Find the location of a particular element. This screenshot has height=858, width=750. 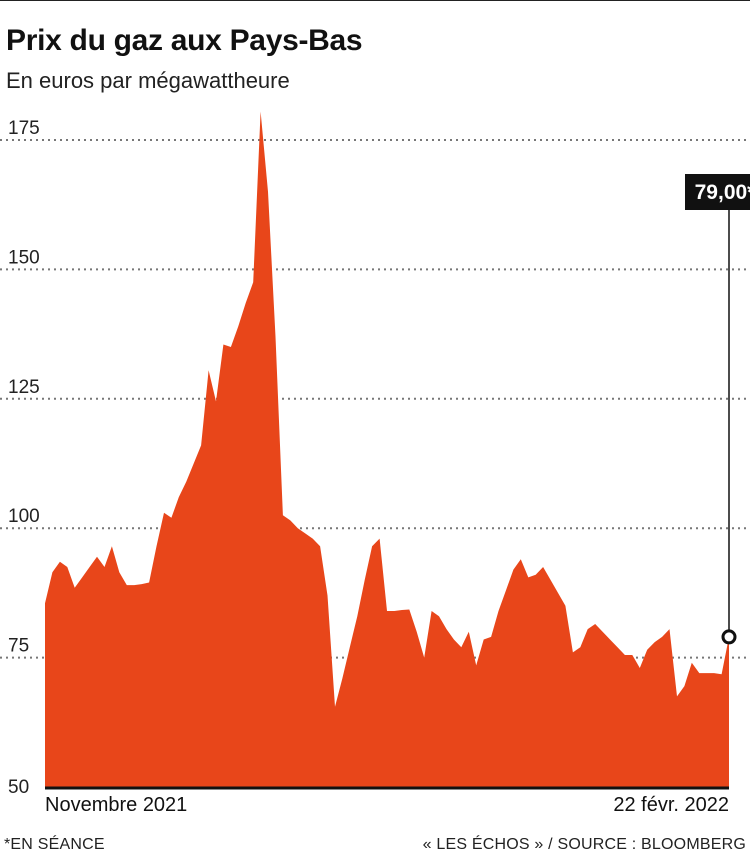

y-axis-ticks: 50 75 100 125 150 175 is located at coordinates (24, 458).